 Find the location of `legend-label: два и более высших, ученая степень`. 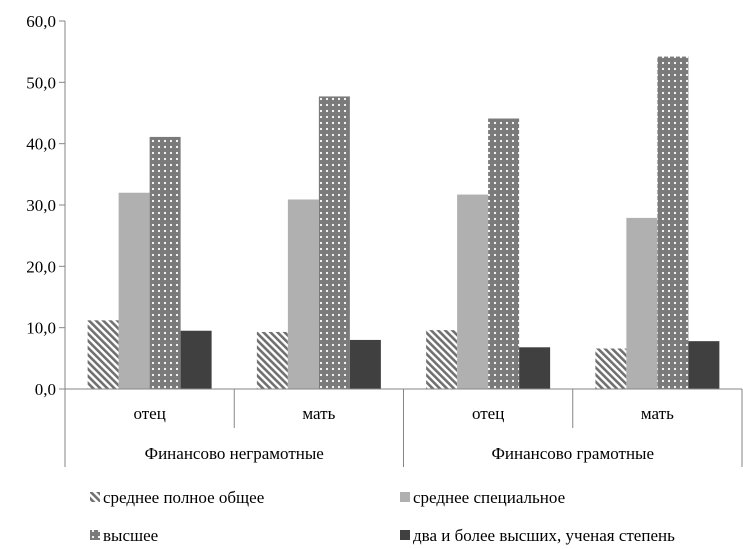

legend-label: два и более высших, ученая степень is located at coordinates (544, 535).